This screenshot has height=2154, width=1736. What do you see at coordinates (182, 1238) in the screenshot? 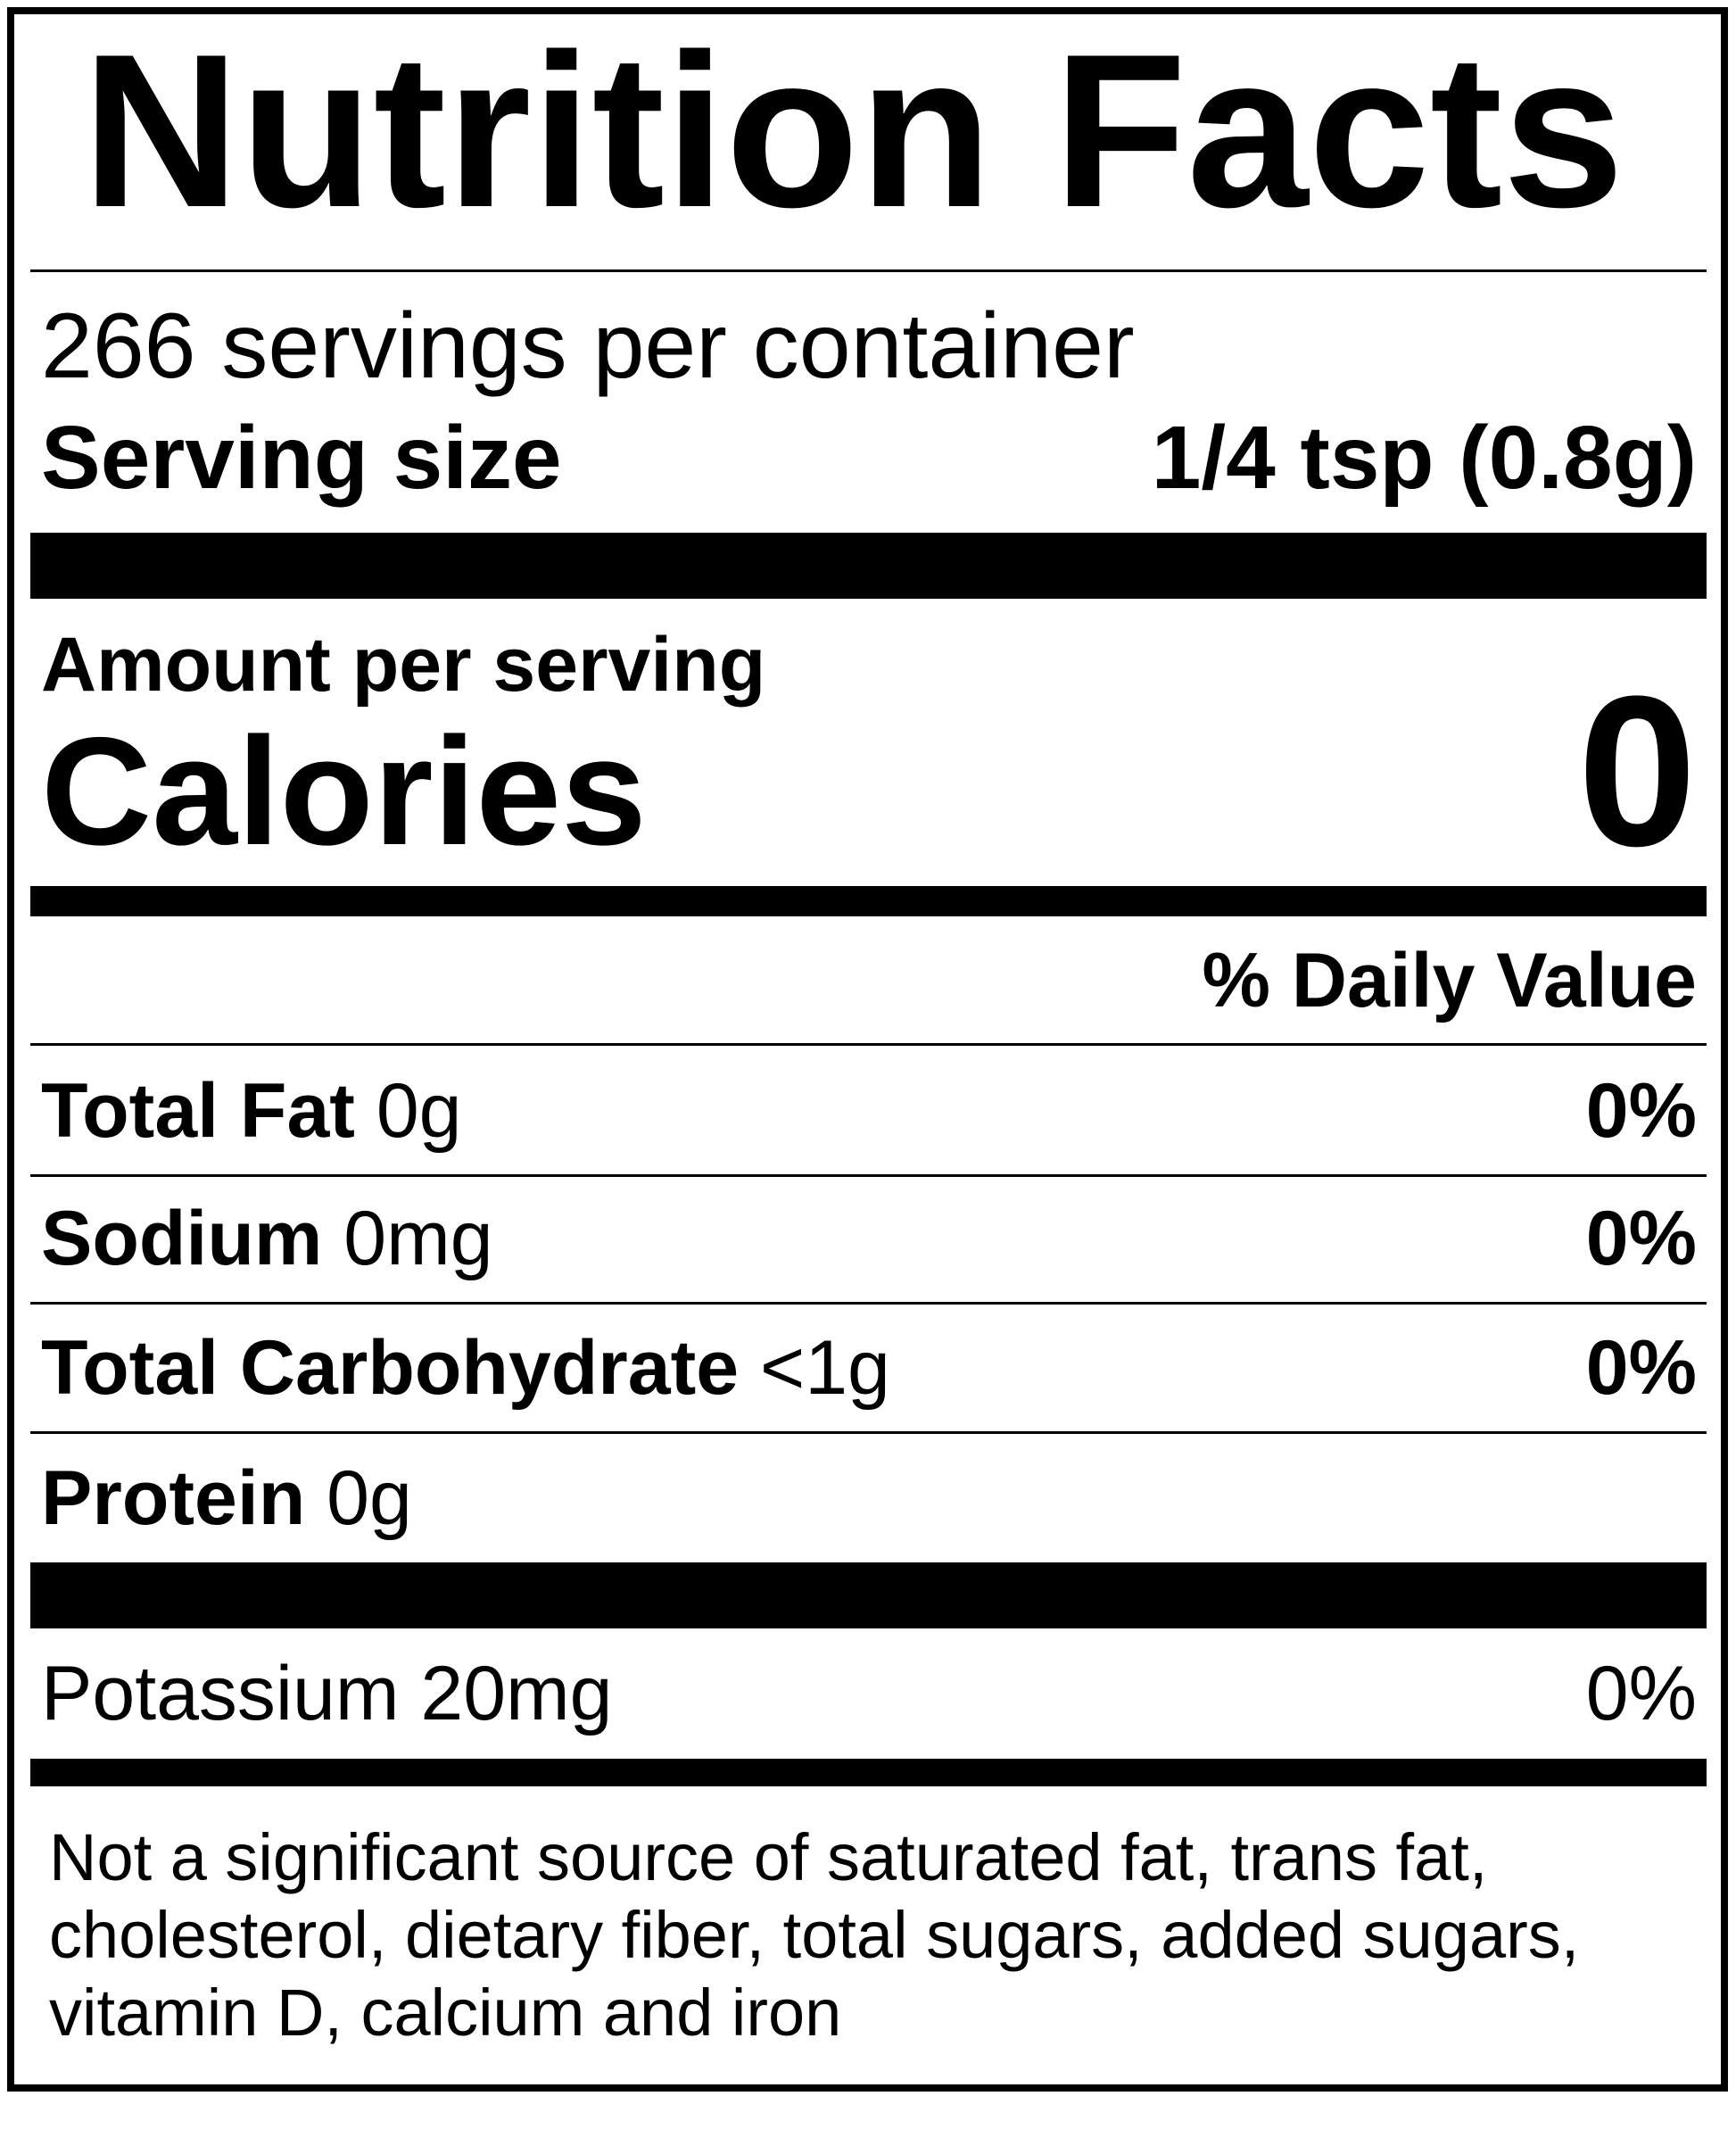
I see `nutrient-name: Sodium` at bounding box center [182, 1238].